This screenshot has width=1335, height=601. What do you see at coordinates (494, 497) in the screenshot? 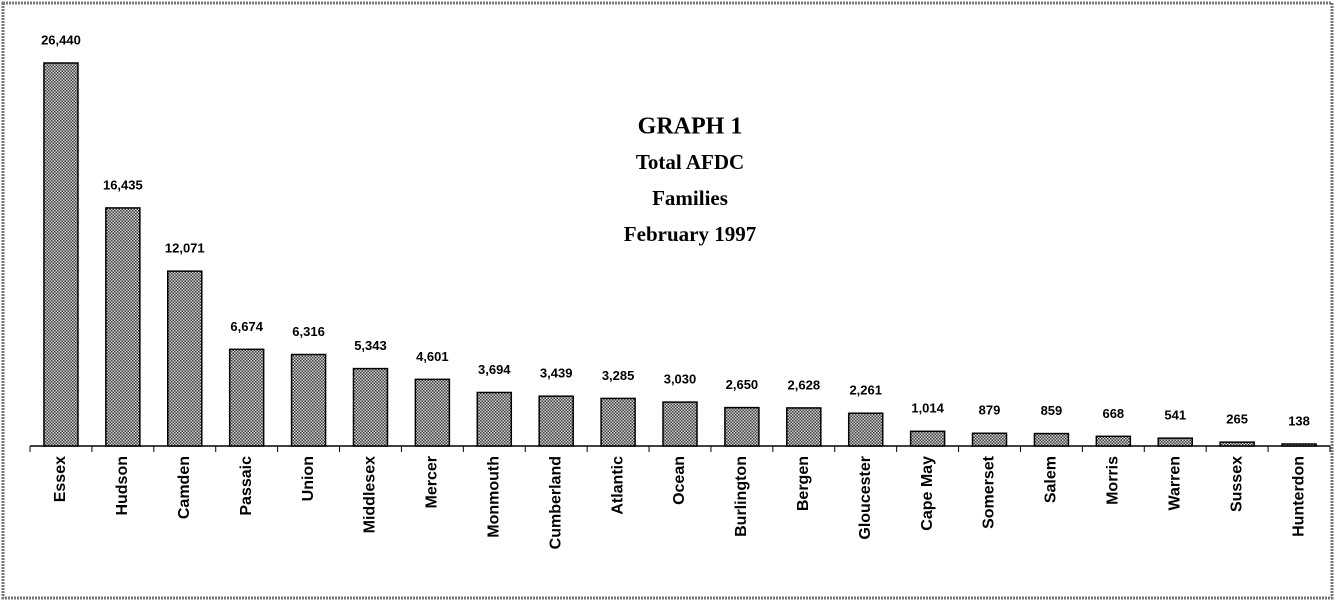
I see `x-tick-label: Monmouth` at bounding box center [494, 497].